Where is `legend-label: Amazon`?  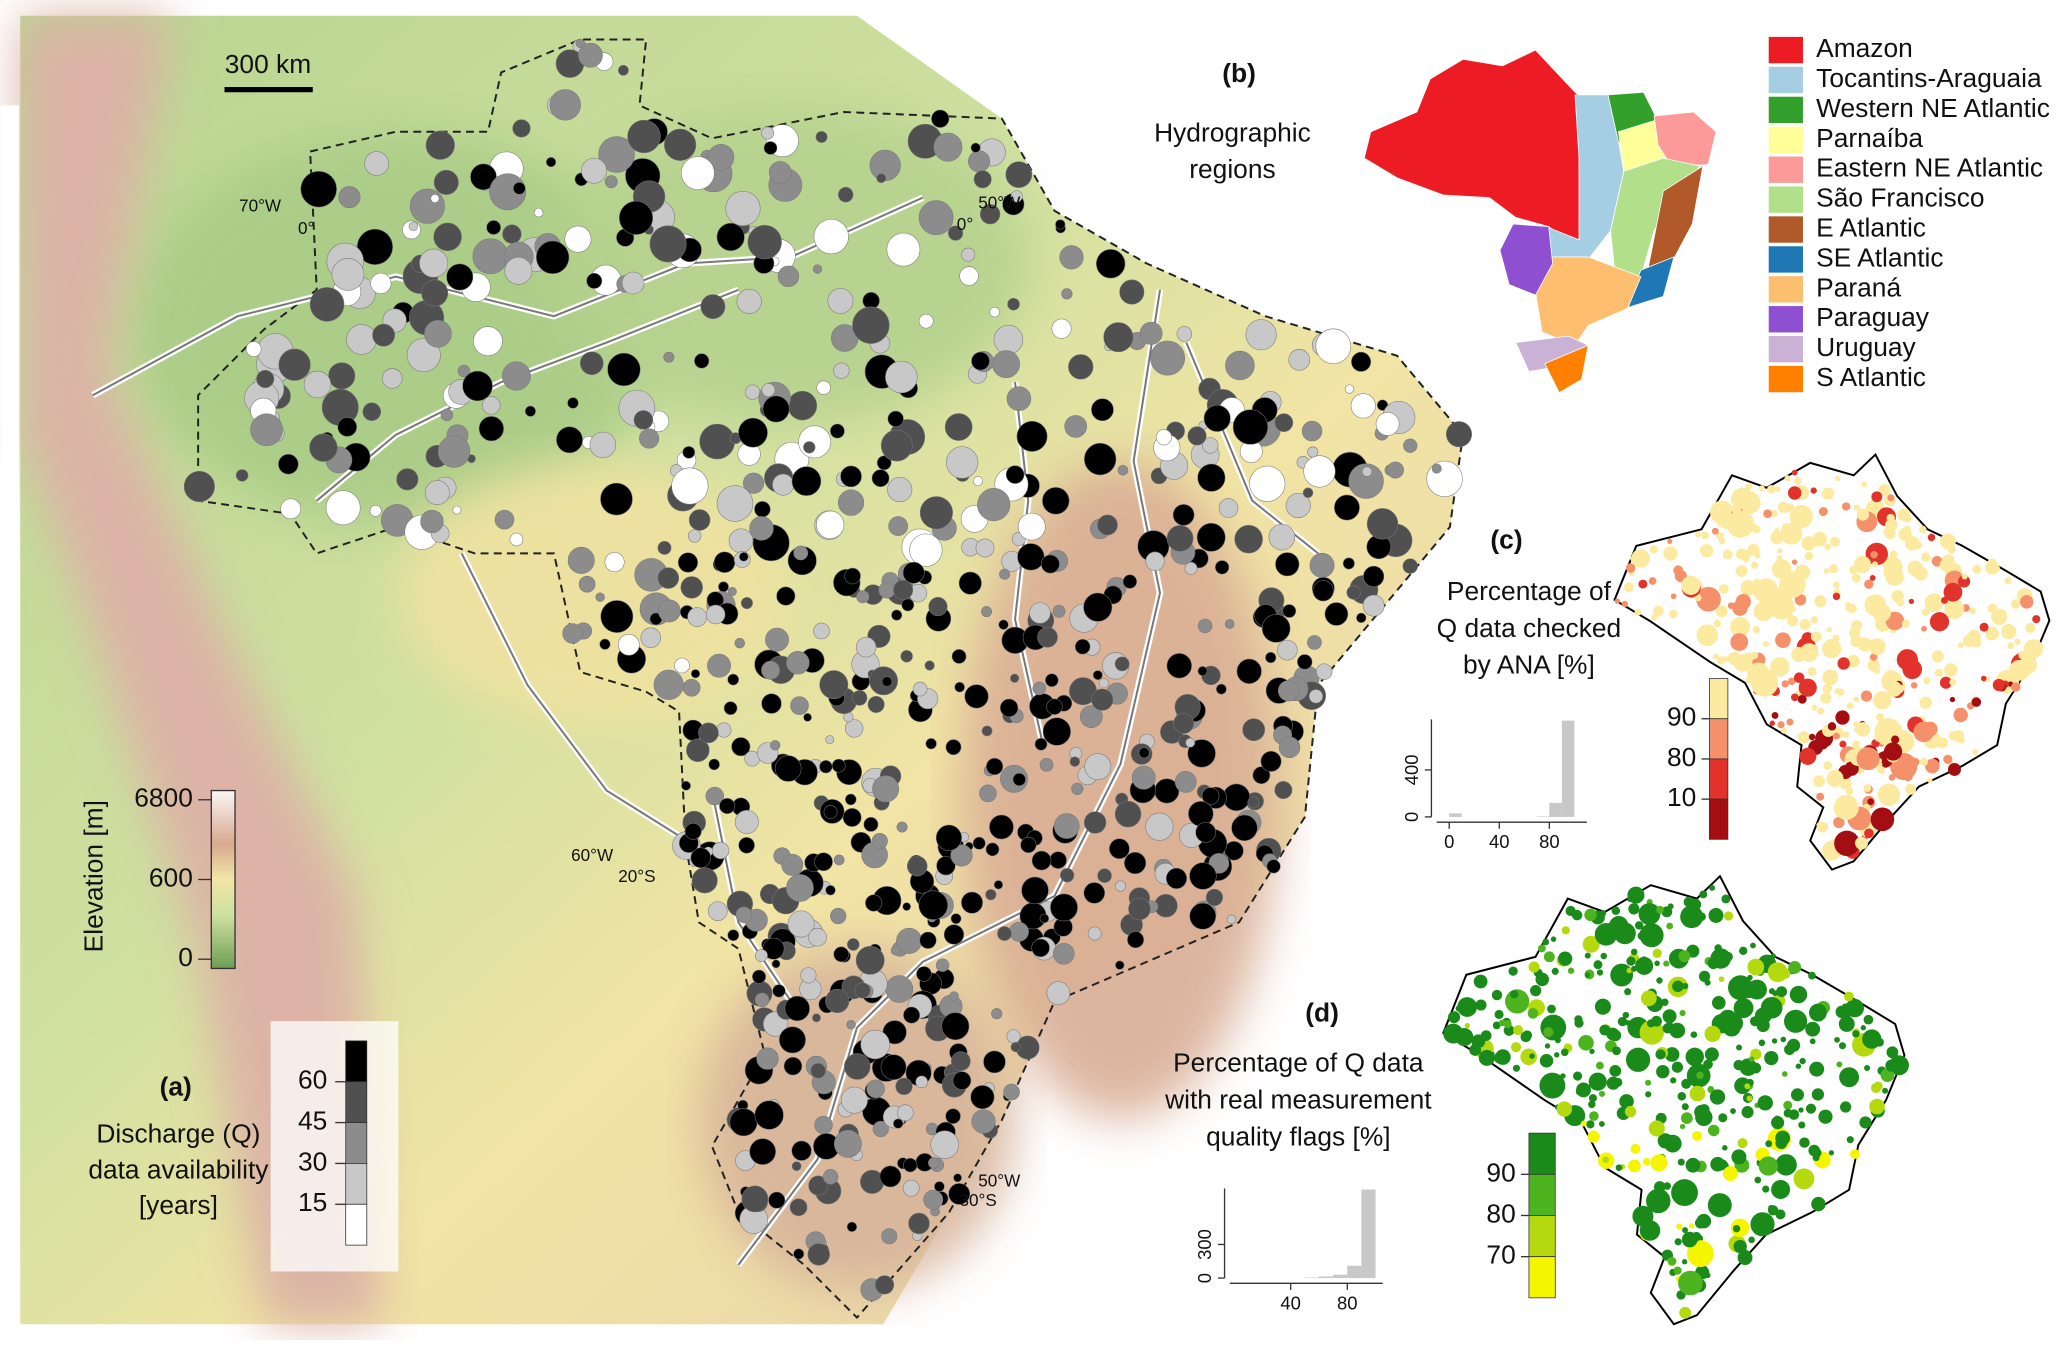 legend-label: Amazon is located at coordinates (1864, 48).